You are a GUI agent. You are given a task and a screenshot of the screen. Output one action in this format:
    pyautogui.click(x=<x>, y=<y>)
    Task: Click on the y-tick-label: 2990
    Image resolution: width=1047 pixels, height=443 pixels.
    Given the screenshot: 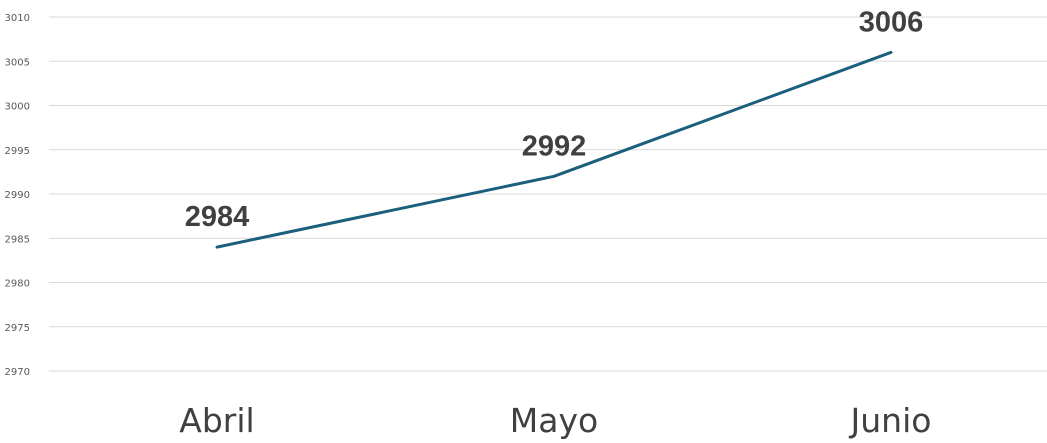 What is the action you would take?
    pyautogui.click(x=17, y=195)
    